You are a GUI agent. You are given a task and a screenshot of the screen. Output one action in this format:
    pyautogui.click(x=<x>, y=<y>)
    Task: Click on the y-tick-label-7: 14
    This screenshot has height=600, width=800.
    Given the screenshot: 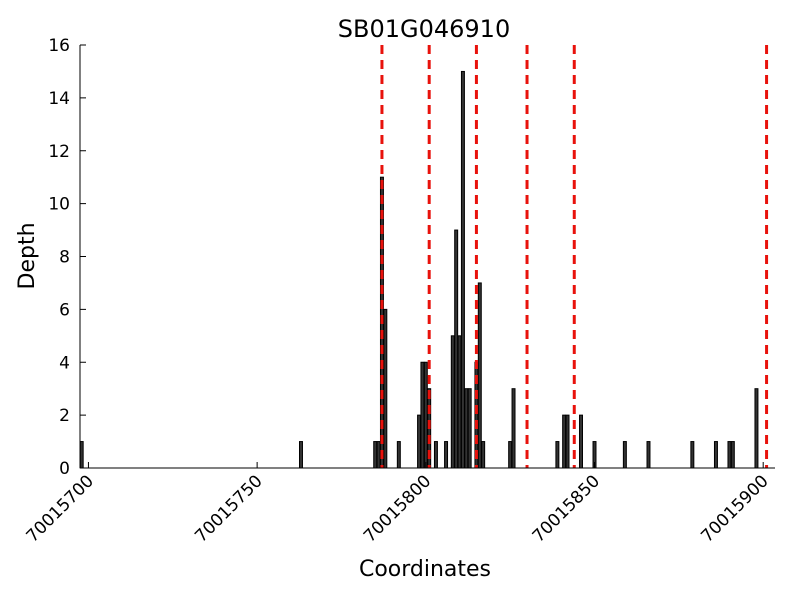 What is the action you would take?
    pyautogui.click(x=59, y=99)
    